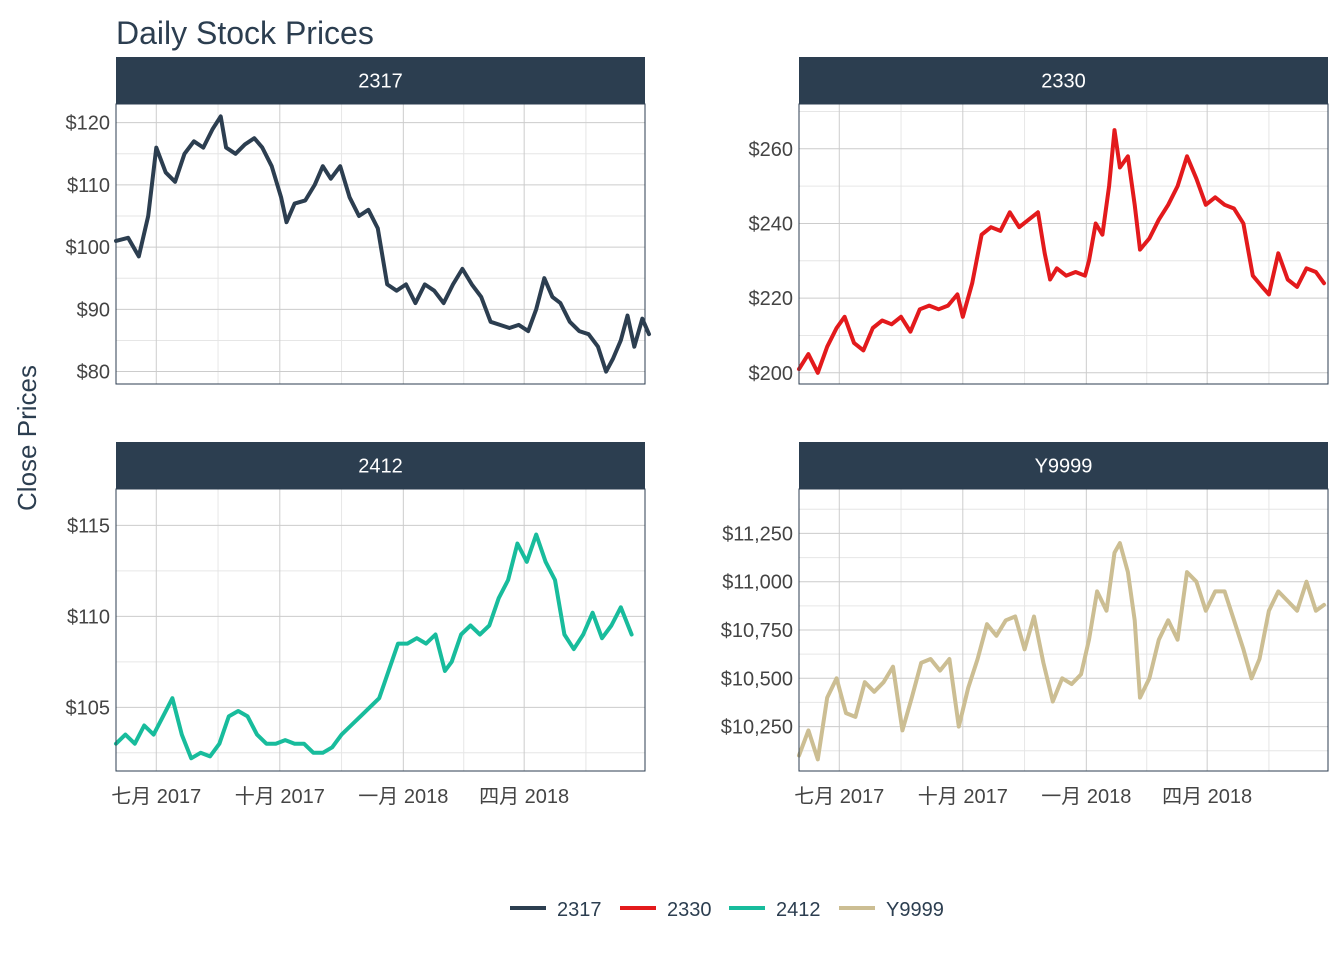  I want to click on y-tick-label: $10,500, so click(757, 679).